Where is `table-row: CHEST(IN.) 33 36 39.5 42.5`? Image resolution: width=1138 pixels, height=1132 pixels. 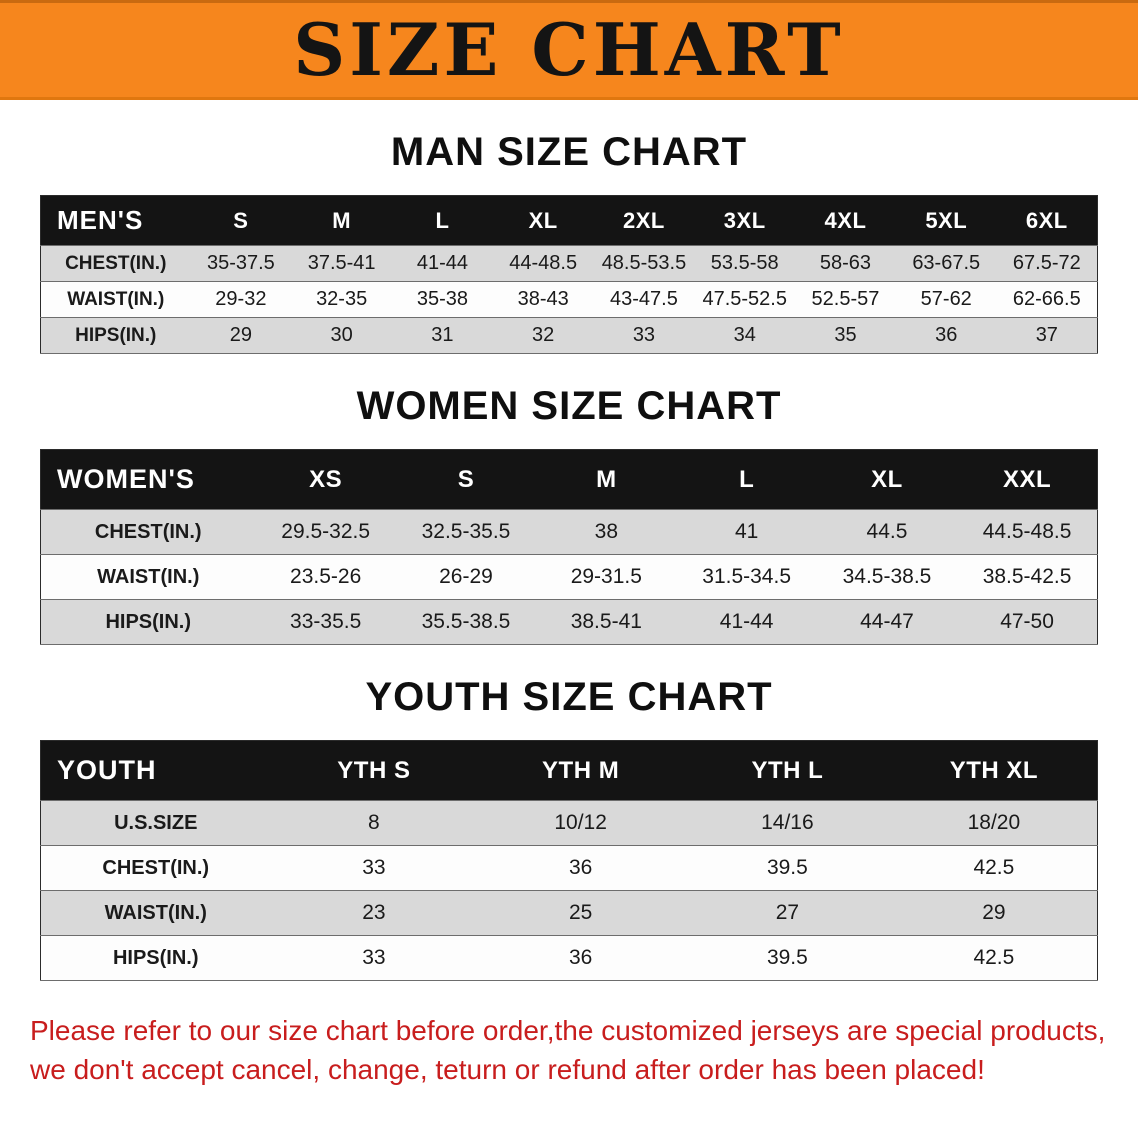
table-row: CHEST(IN.) 33 36 39.5 42.5 is located at coordinates (569, 868).